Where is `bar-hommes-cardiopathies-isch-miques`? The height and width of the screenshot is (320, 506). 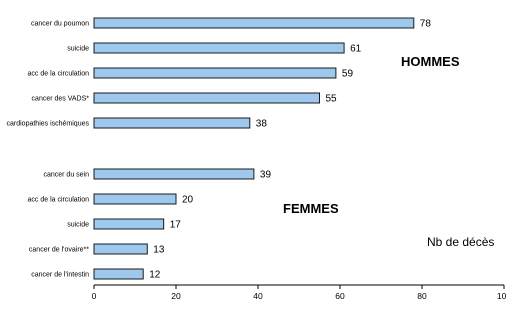 bar-hommes-cardiopathies-isch-miques is located at coordinates (172, 123).